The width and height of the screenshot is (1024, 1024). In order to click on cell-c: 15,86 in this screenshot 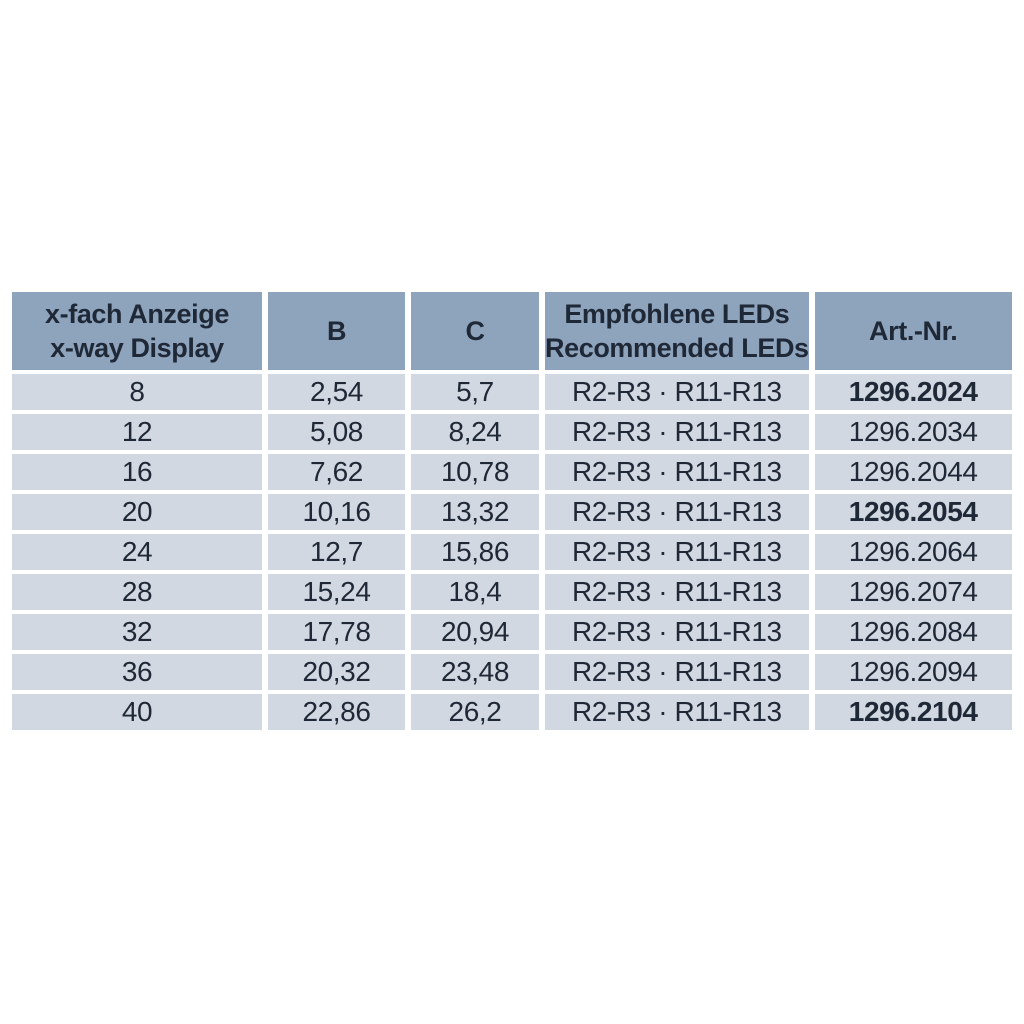, I will do `click(475, 552)`.